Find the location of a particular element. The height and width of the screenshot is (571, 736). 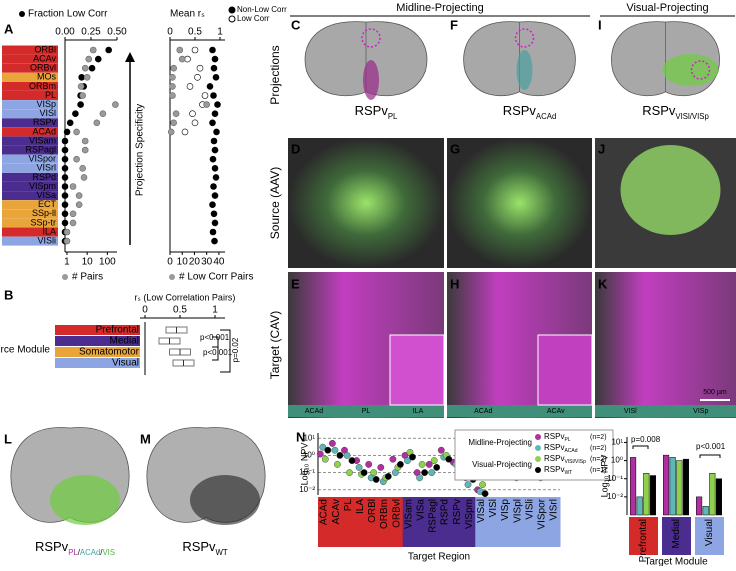

x-axis-title: Target Module is located at coordinates (676, 561).